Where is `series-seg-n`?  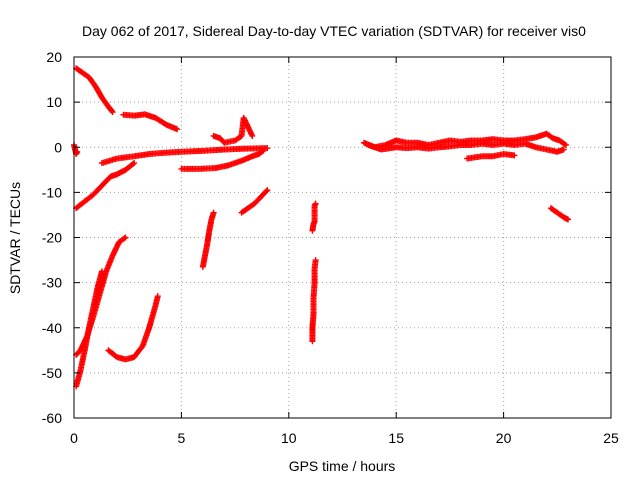
series-seg-n is located at coordinates (314, 217).